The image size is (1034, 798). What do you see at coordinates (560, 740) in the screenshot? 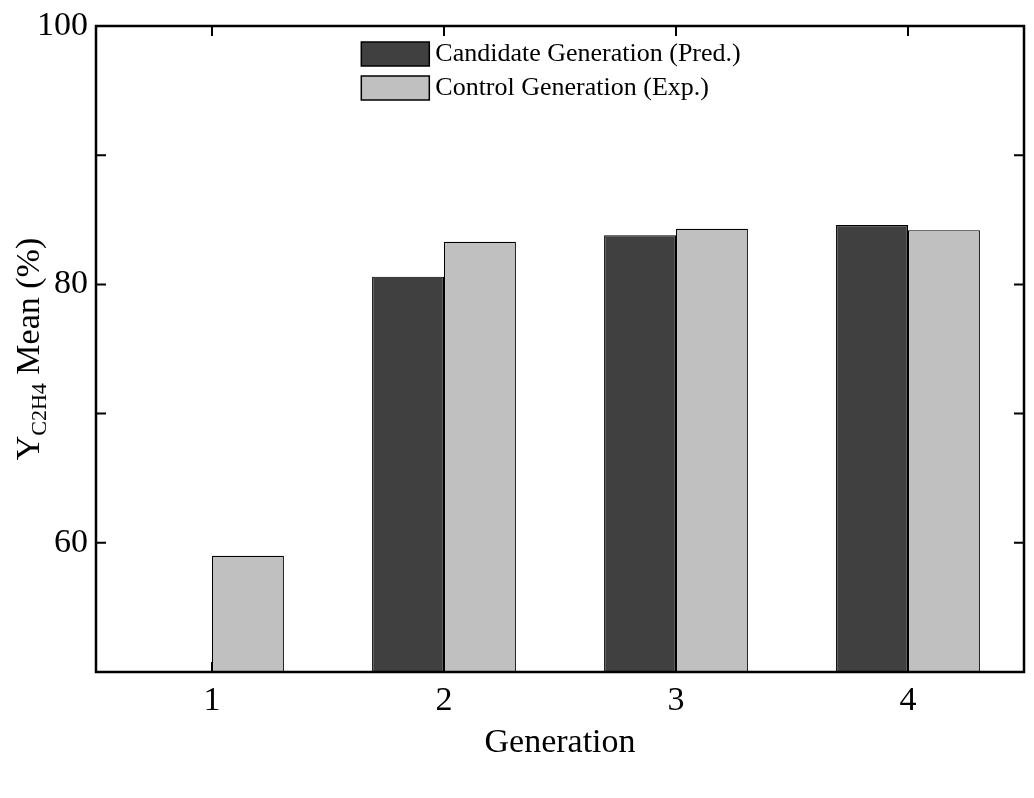
I see `x-axis-title: Generation` at bounding box center [560, 740].